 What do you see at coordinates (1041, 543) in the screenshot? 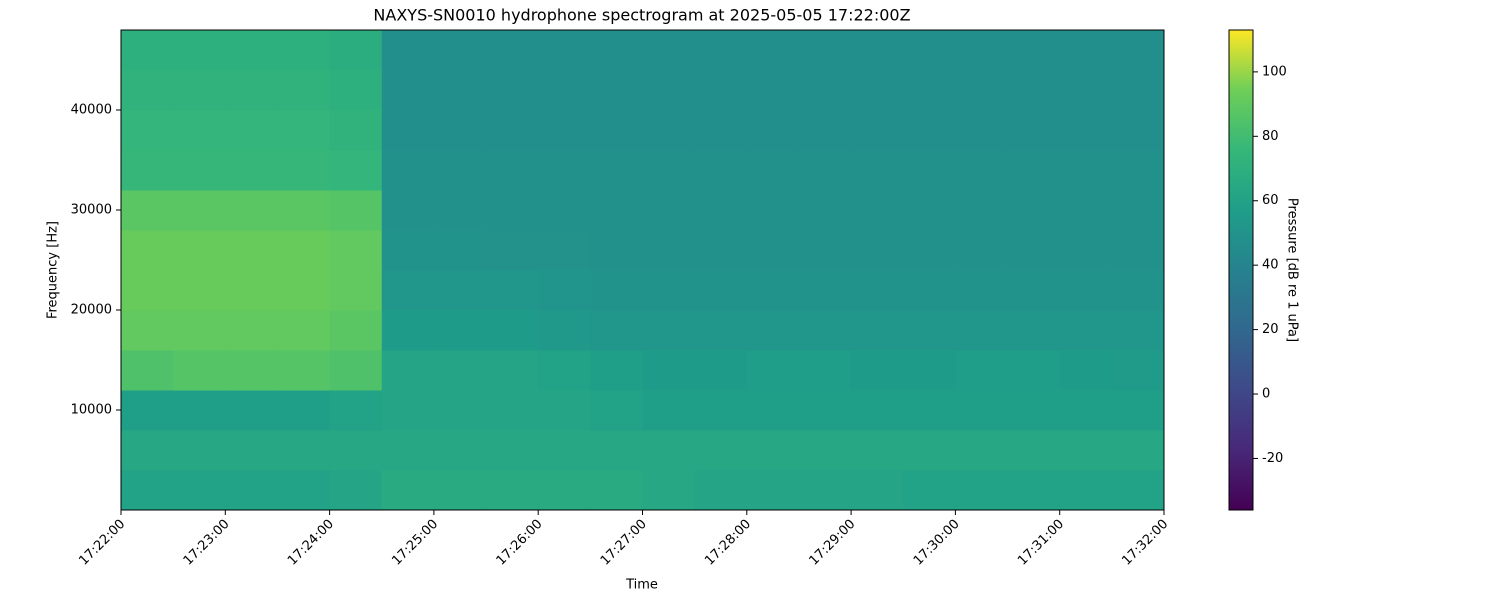
I see `x-tick-label: 17:31:00` at bounding box center [1041, 543].